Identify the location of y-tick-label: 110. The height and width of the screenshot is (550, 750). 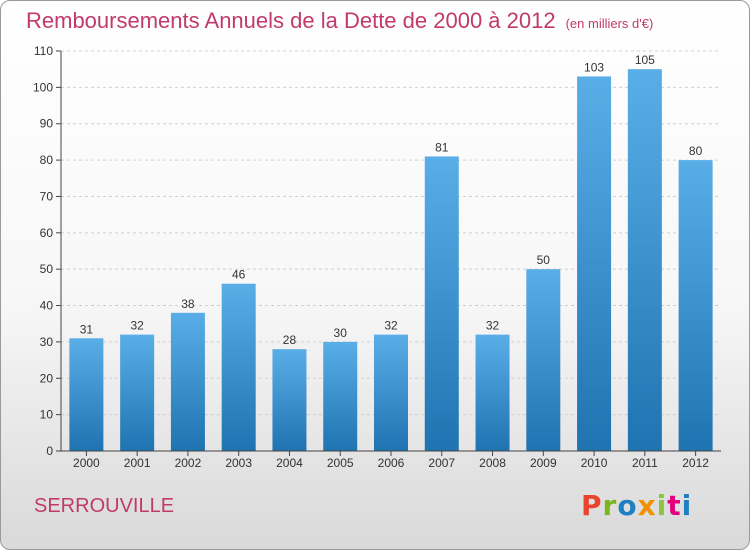
(43, 51).